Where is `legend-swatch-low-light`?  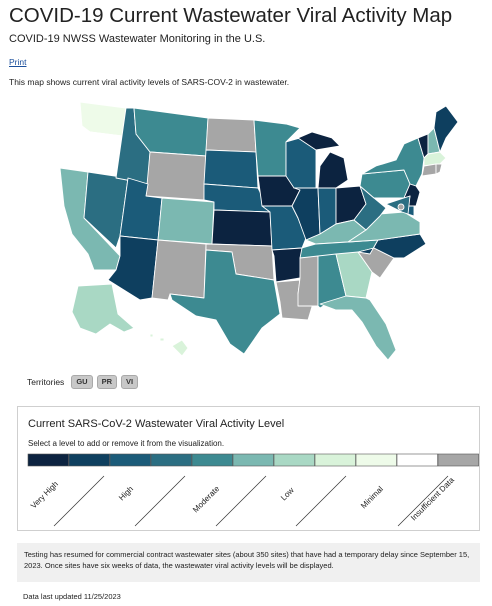
legend-swatch-low-light is located at coordinates (335, 460).